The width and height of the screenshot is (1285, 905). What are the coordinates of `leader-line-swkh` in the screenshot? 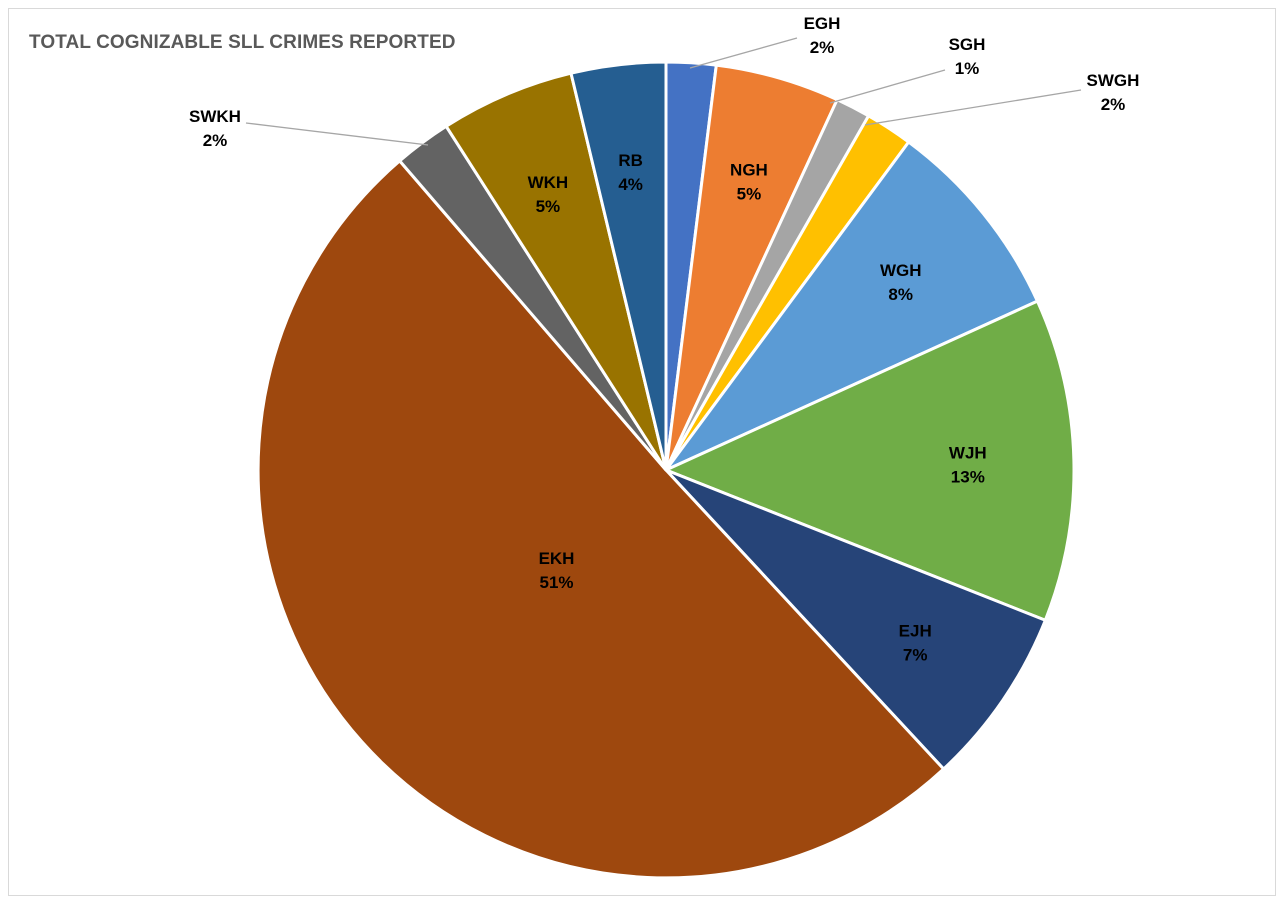 It's located at (337, 134).